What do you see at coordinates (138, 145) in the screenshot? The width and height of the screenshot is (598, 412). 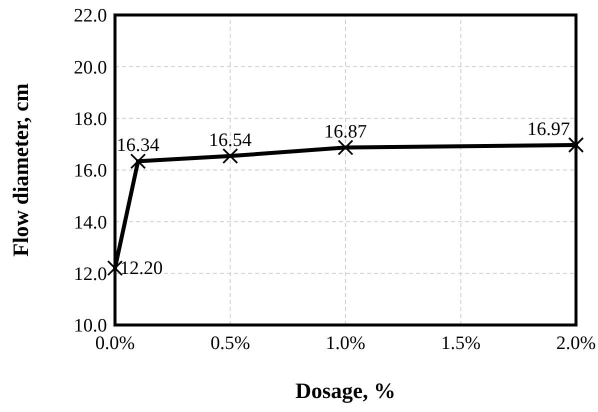 I see `data-label: 16.34` at bounding box center [138, 145].